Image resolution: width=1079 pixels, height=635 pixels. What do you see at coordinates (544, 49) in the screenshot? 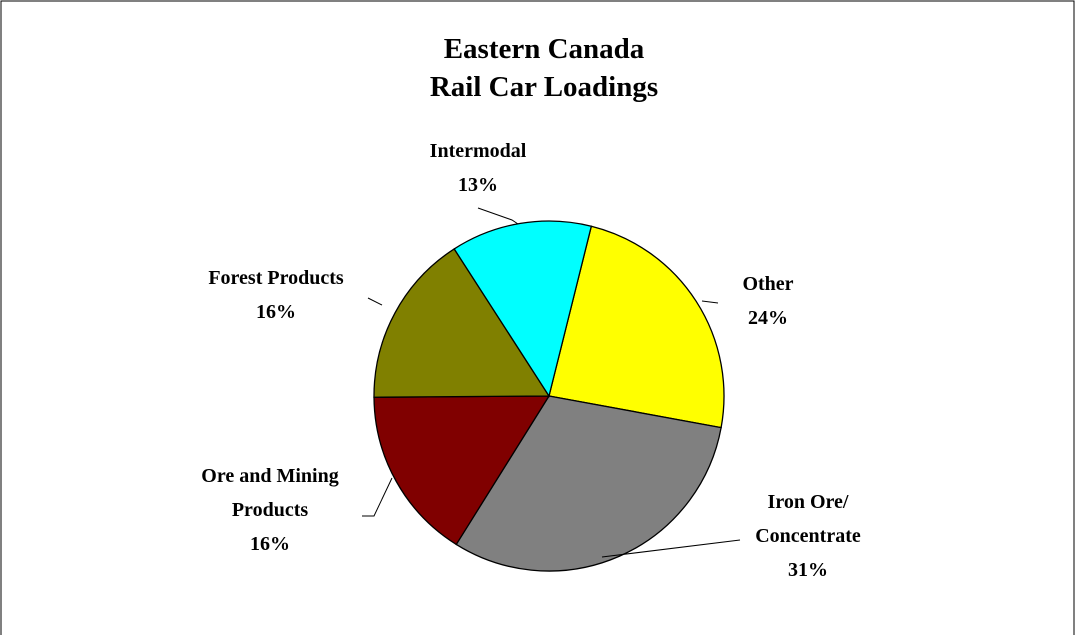
I see `chart-title: Eastern Canada` at bounding box center [544, 49].